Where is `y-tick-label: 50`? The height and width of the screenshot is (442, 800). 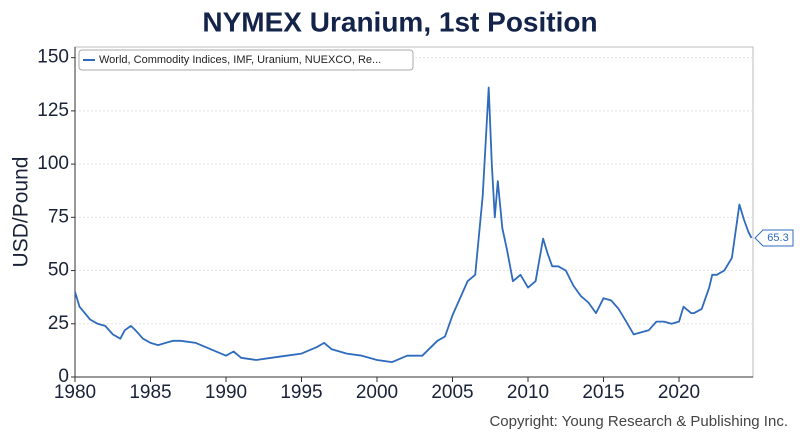 y-tick-label: 50 is located at coordinates (58, 270).